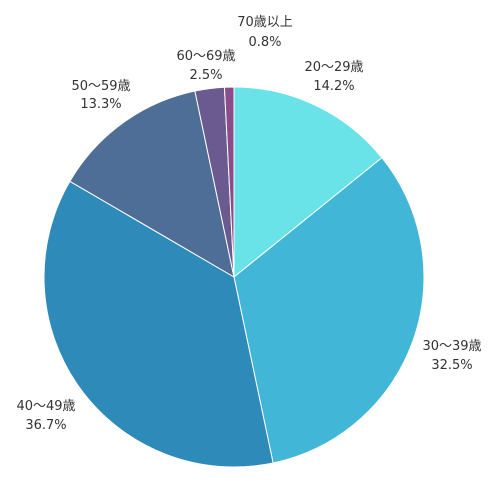  I want to click on slice-label-40-49: 40〜49歳, so click(45, 406).